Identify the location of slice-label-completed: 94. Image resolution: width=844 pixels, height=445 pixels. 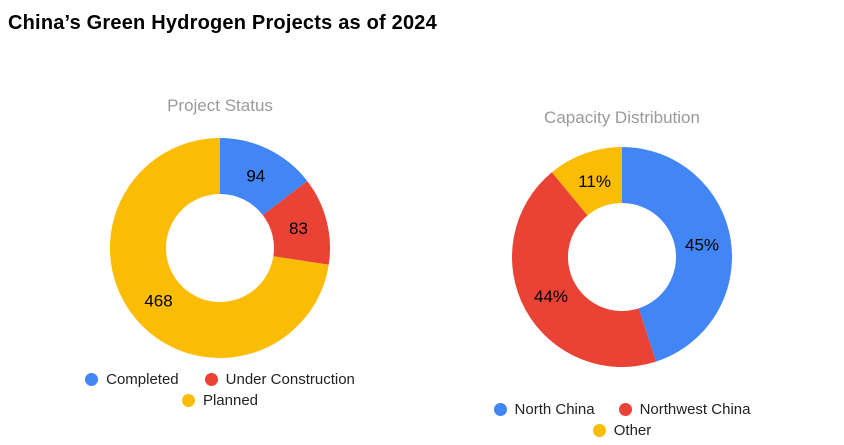
(255, 175).